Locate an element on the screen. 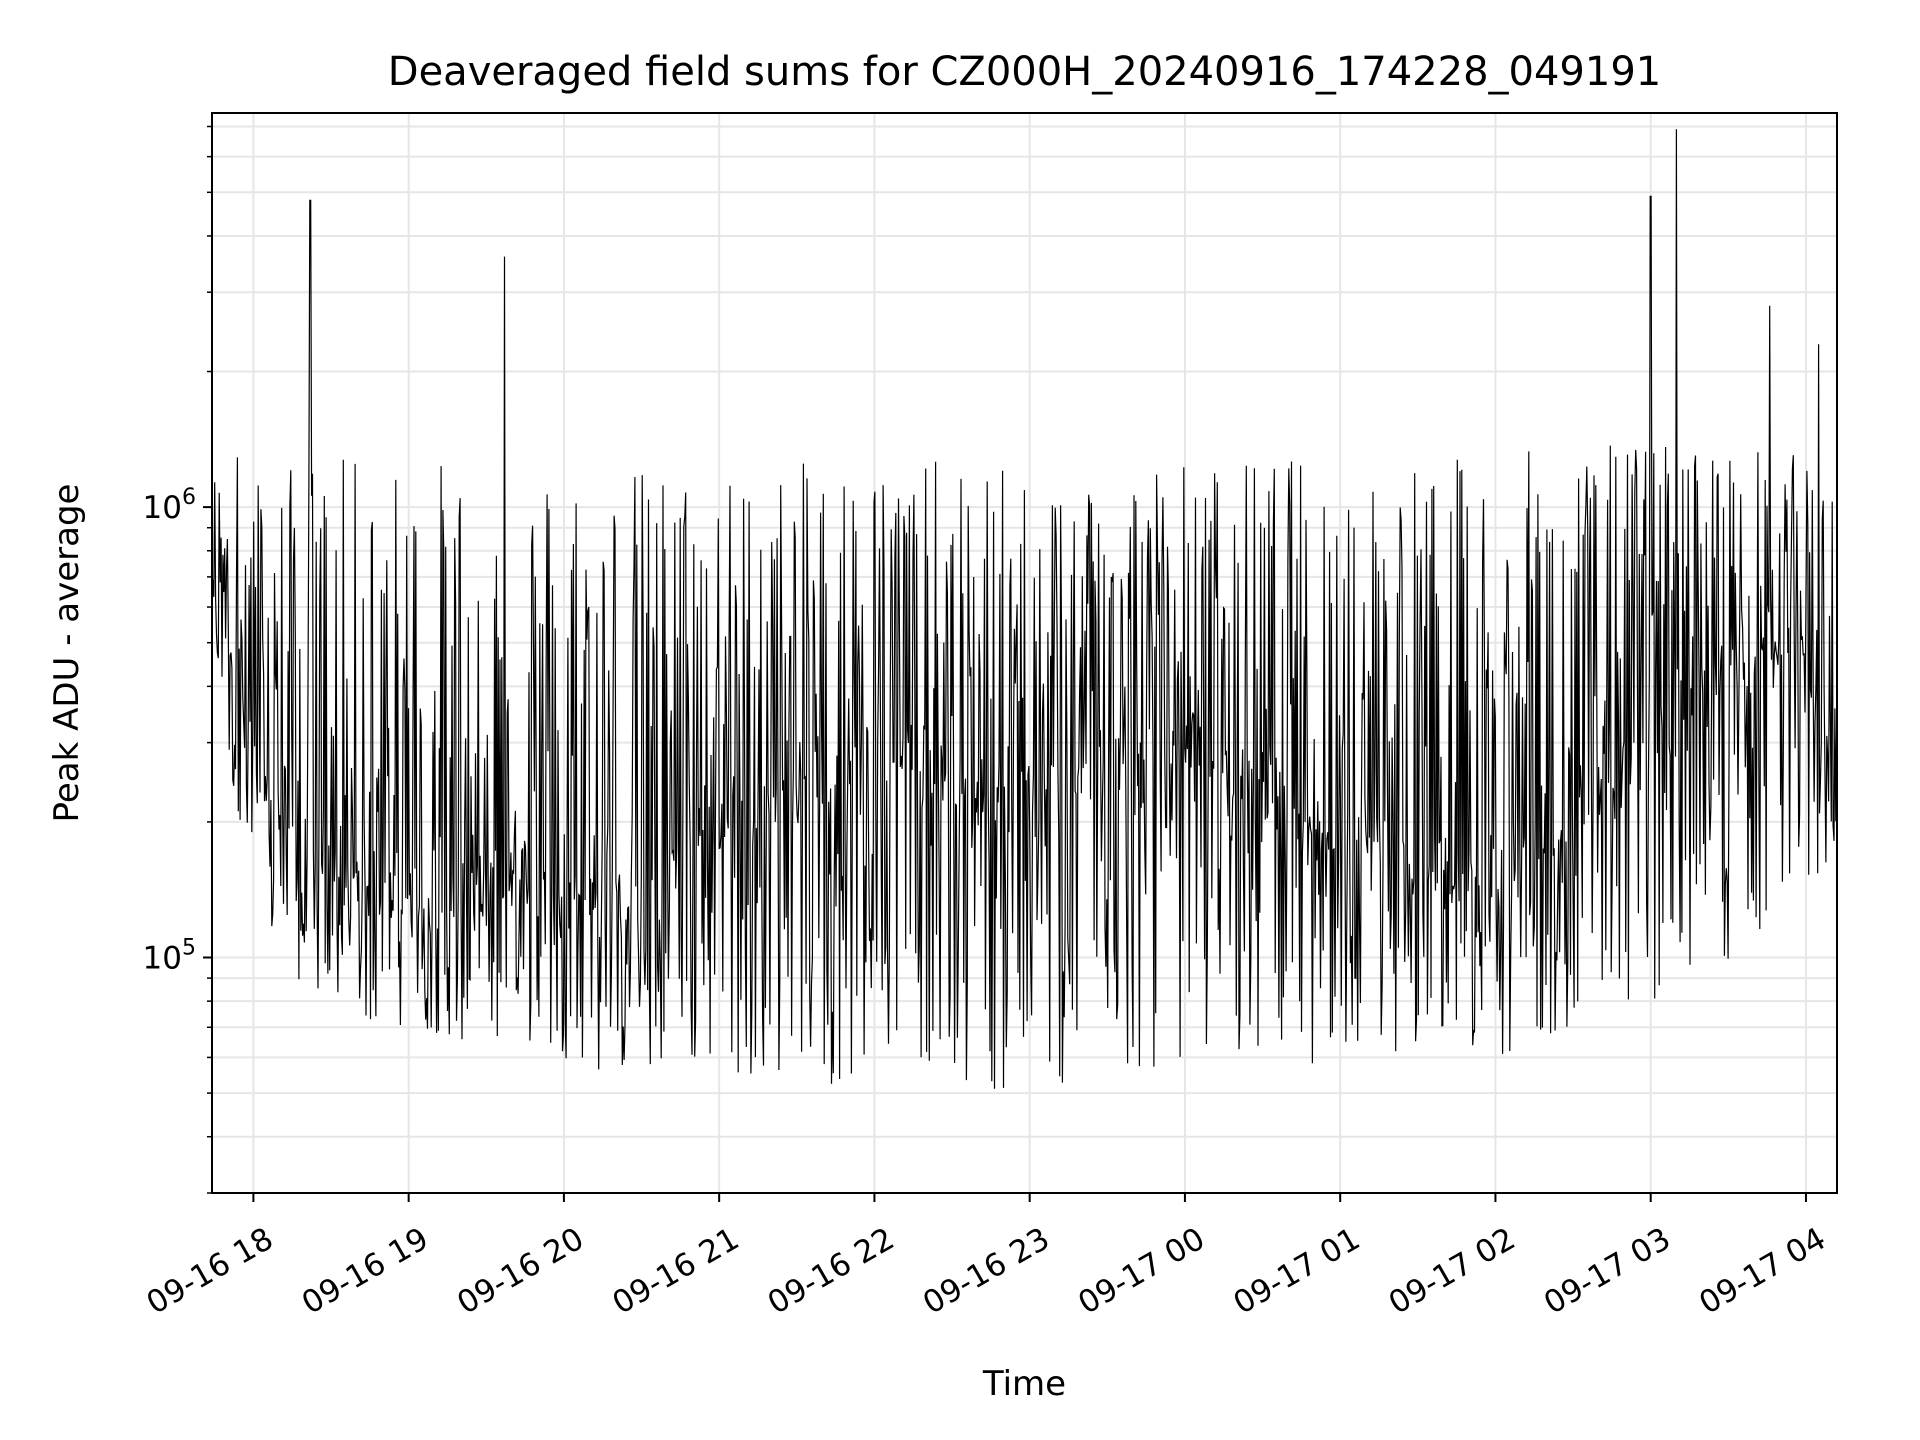  y-tick-label: 10⁵ is located at coordinates (169, 956).